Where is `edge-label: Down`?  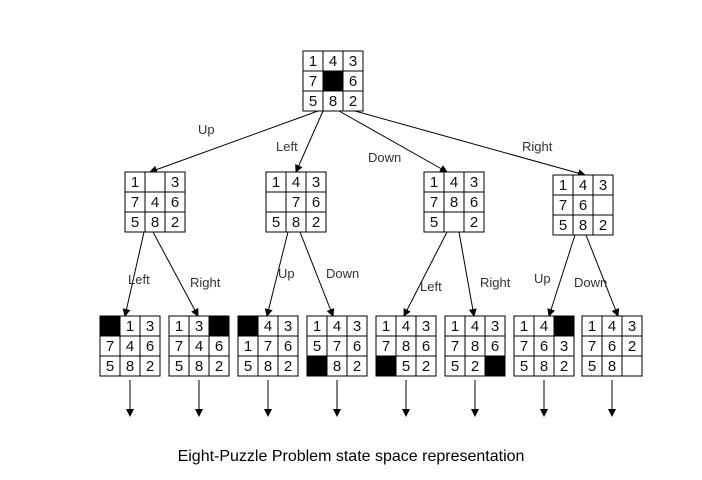 edge-label: Down is located at coordinates (342, 273).